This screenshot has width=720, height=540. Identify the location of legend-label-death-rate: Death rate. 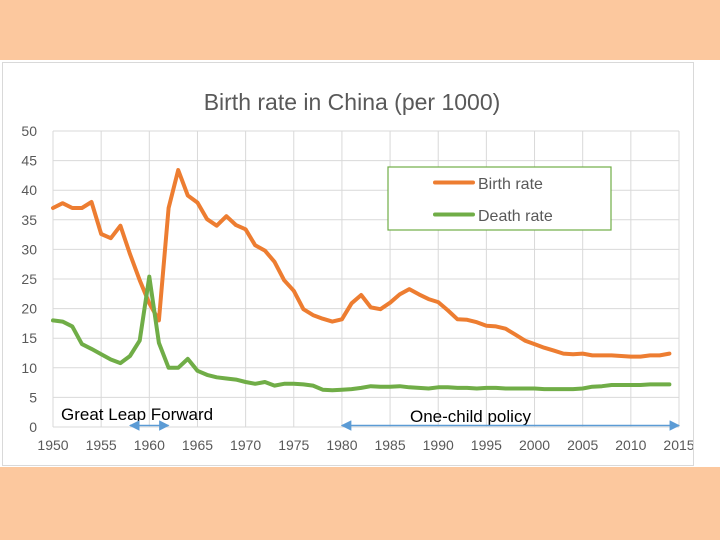
(515, 216).